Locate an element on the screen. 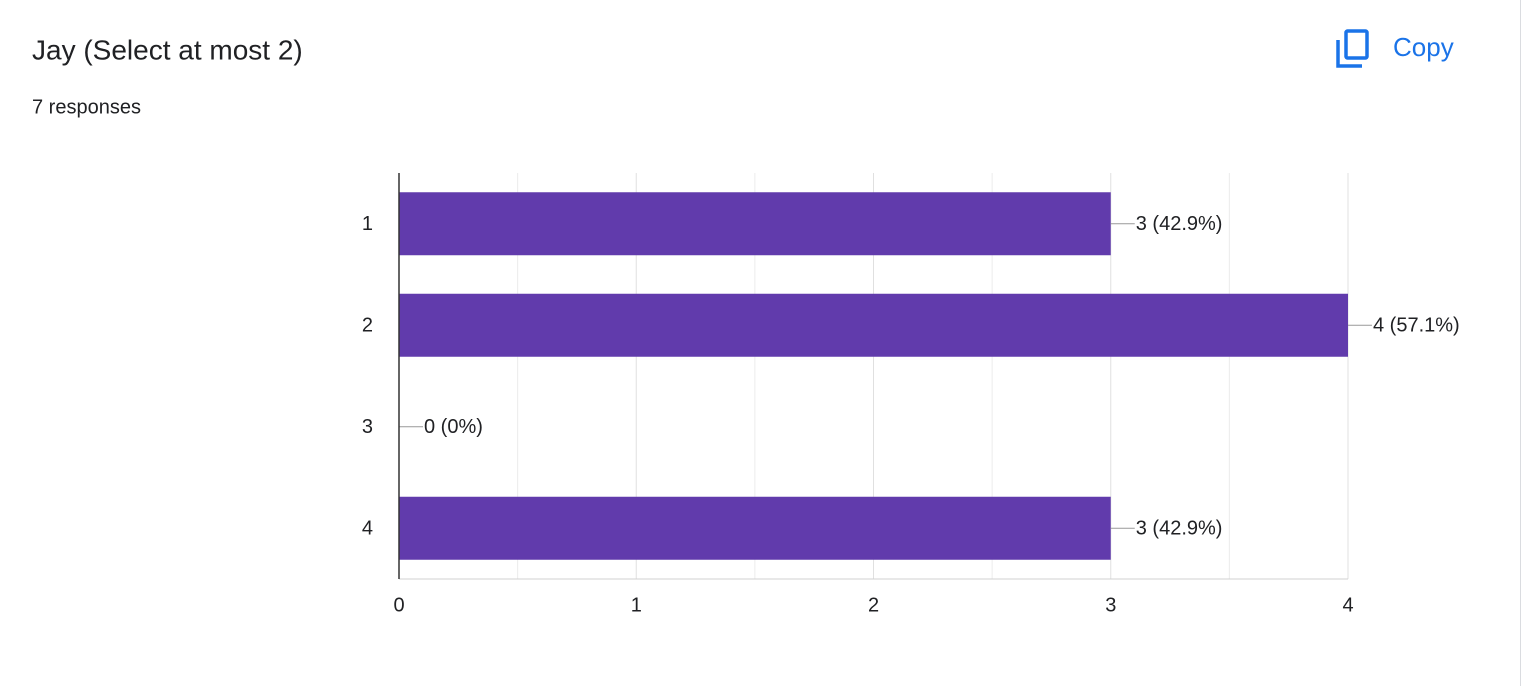 The width and height of the screenshot is (1522, 686). value-label: 4 (57.1%) is located at coordinates (1416, 326).